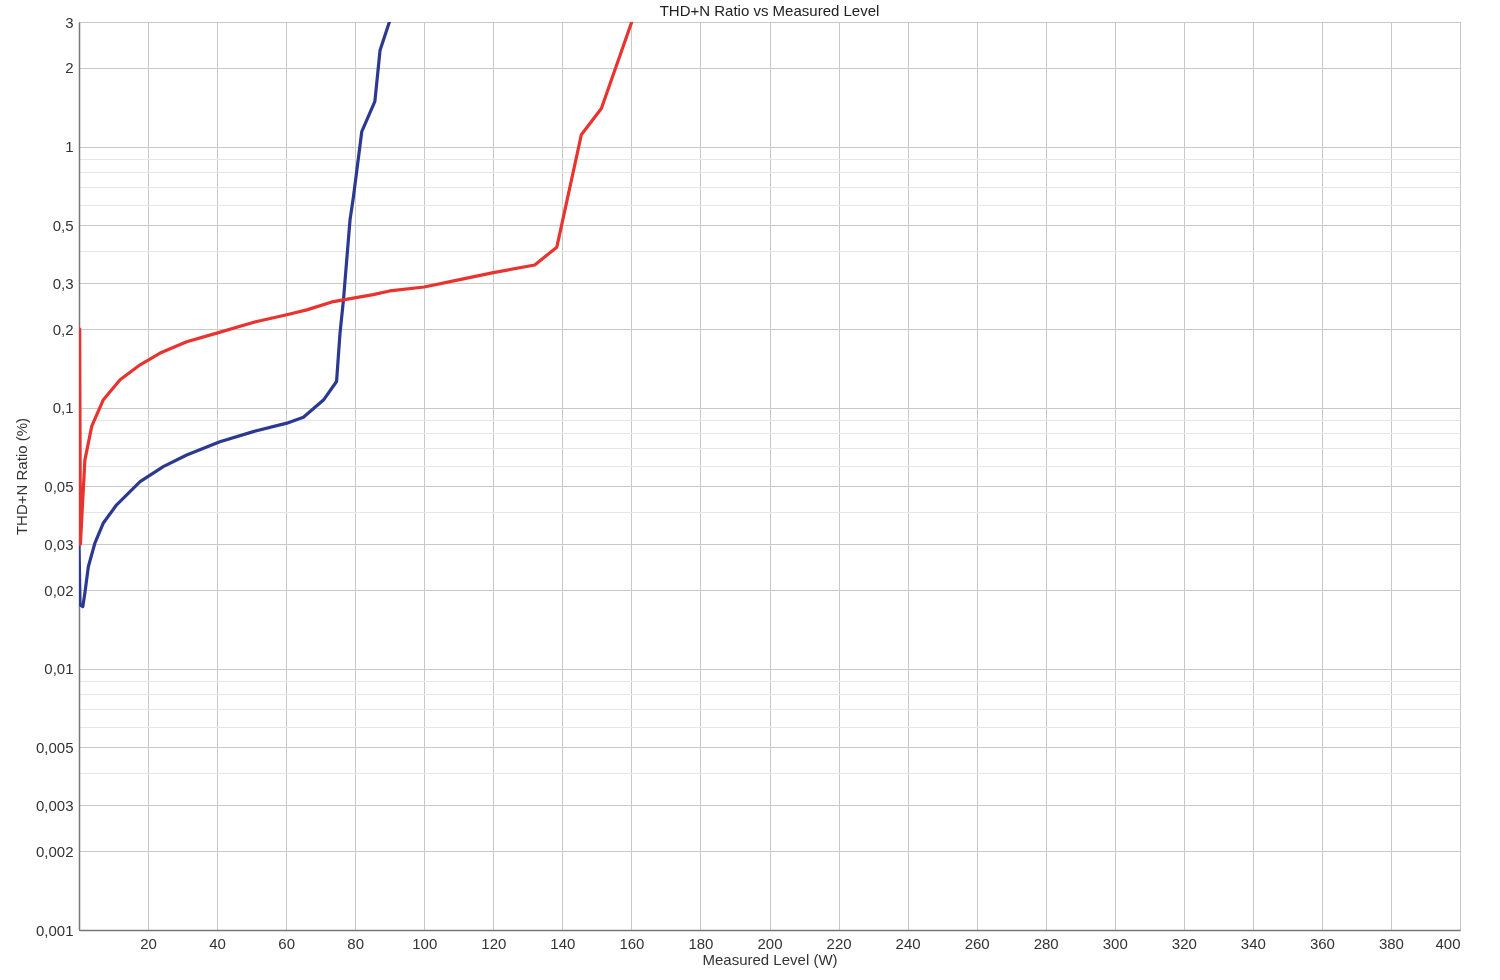 Image resolution: width=1500 pixels, height=980 pixels. Describe the element at coordinates (1448, 943) in the screenshot. I see `x-tick-label: 400` at that location.